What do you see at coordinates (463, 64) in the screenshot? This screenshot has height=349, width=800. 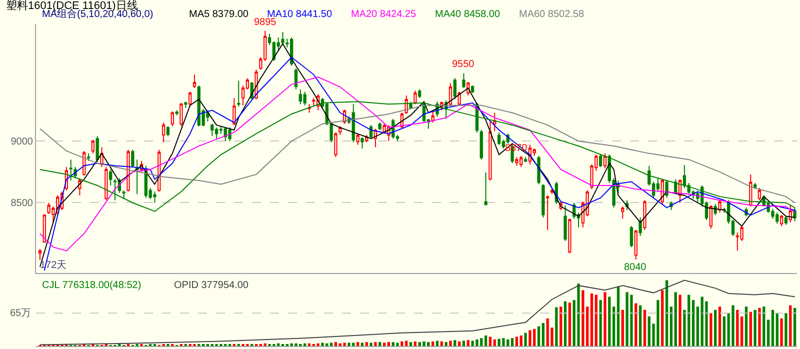 I see `annotation: 9550` at bounding box center [463, 64].